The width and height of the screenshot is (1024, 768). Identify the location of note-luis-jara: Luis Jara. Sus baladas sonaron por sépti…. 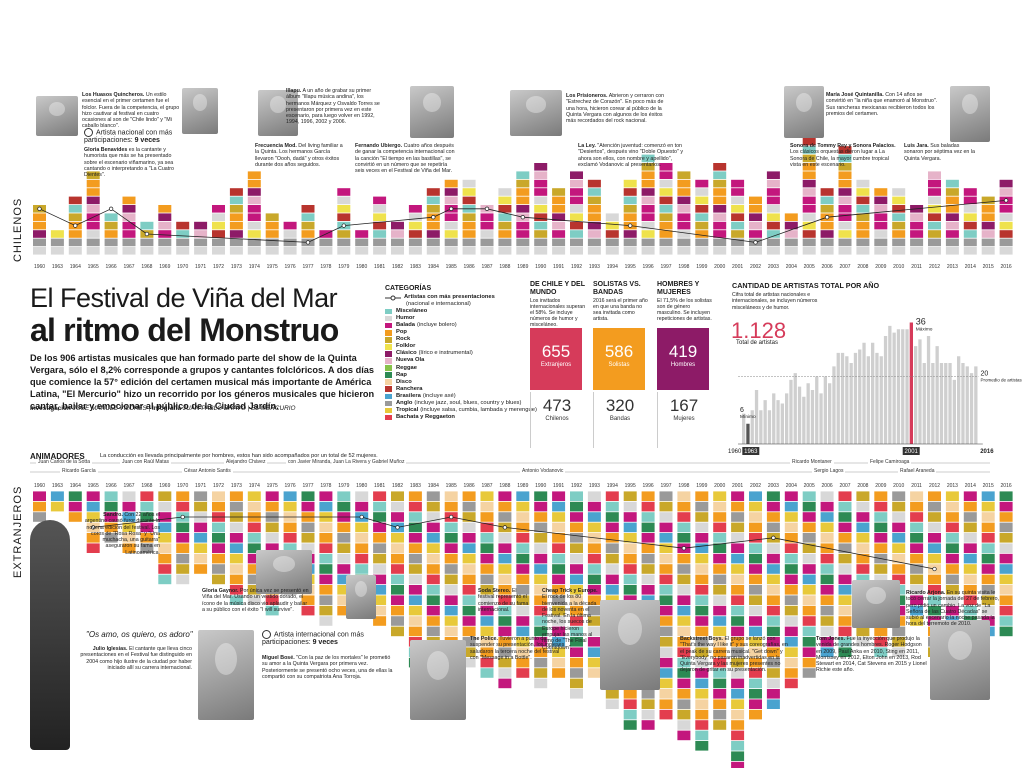
(939, 152).